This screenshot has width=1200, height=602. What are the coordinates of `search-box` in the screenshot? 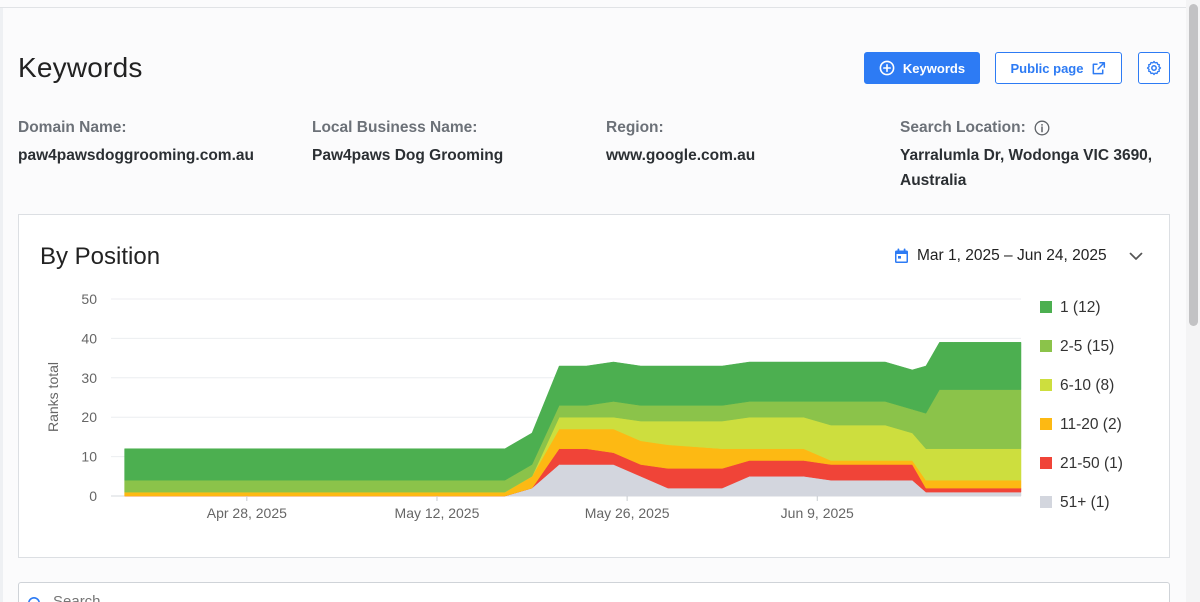 It's located at (594, 592).